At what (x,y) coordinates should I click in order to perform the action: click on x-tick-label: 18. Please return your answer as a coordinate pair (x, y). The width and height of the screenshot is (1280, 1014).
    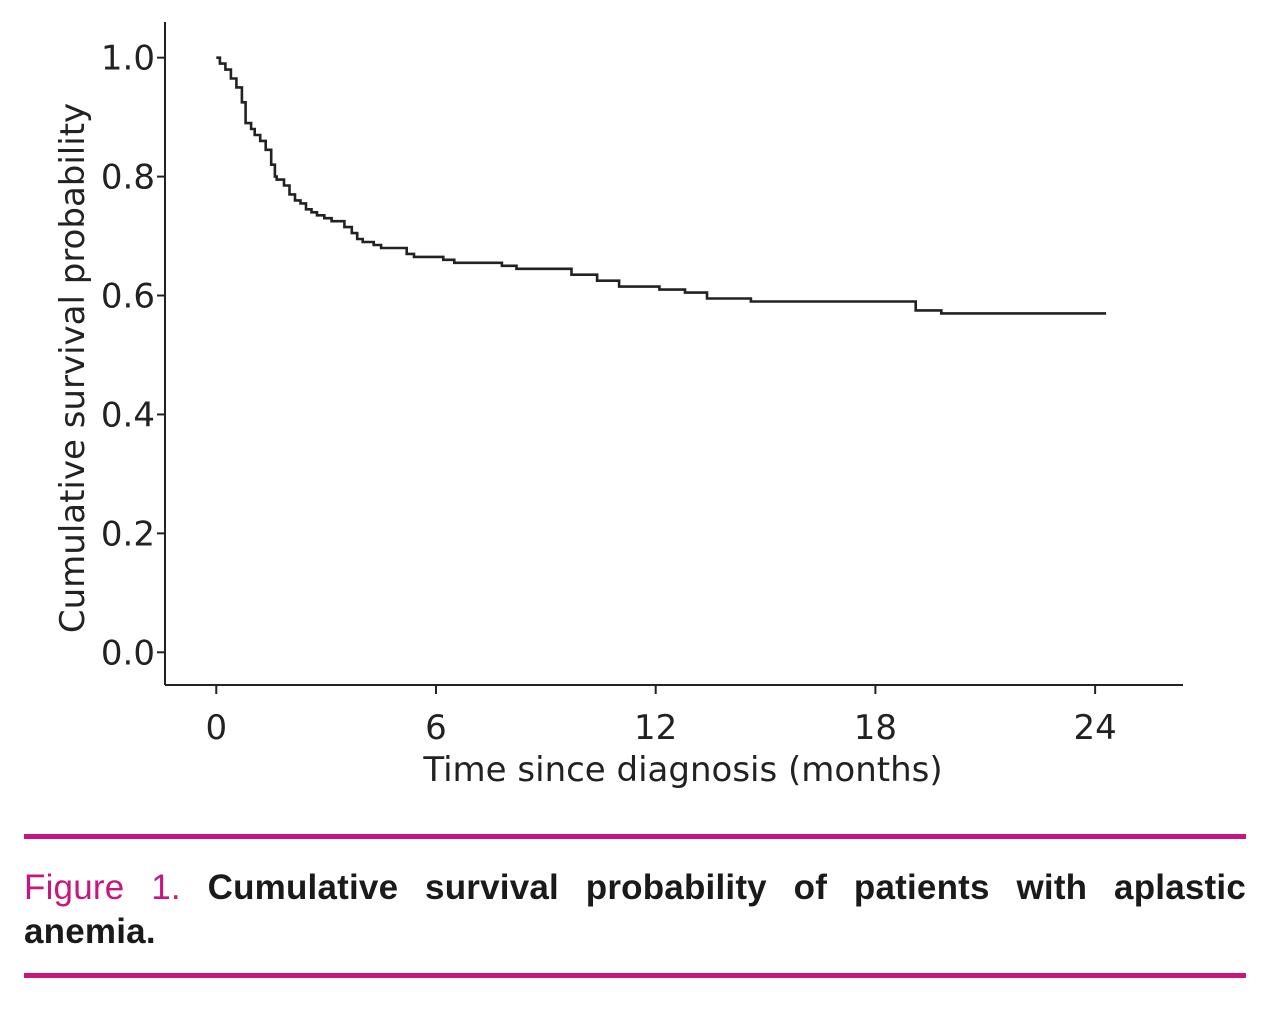
    Looking at the image, I should click on (875, 728).